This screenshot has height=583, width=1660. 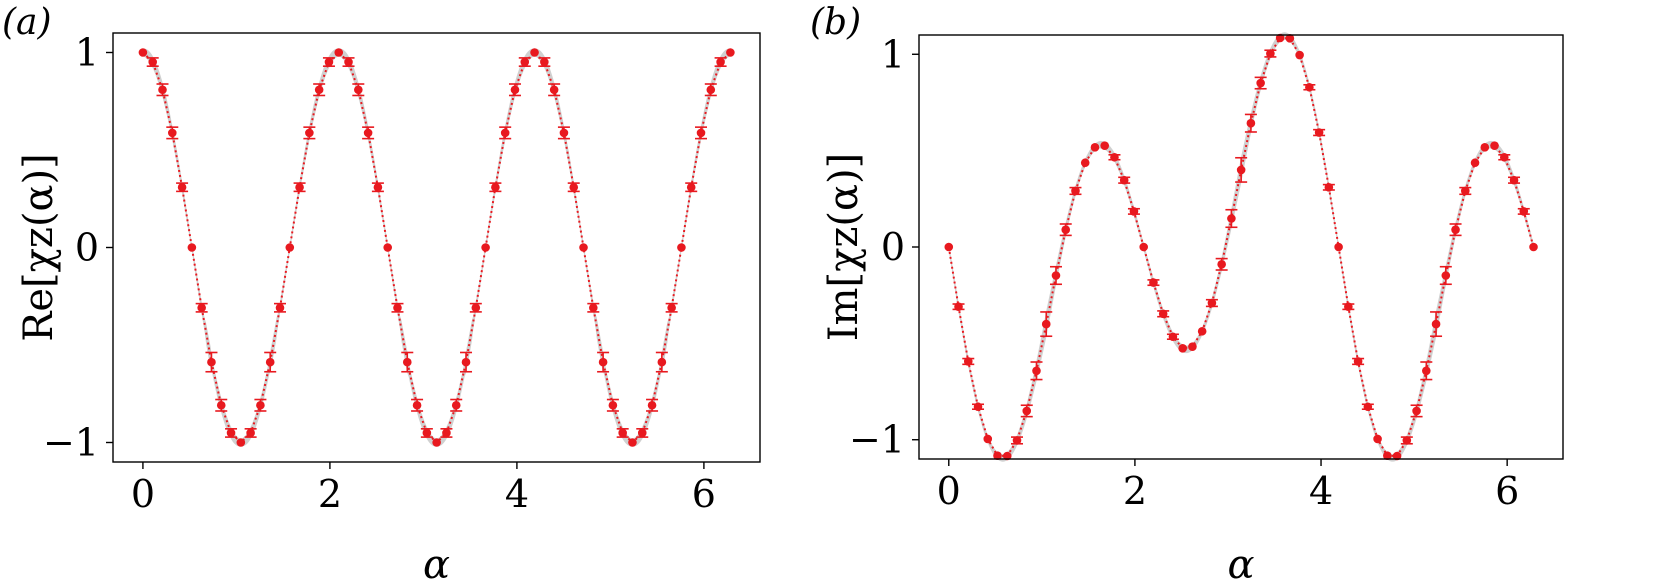 I want to click on x-tick-label: 4, so click(x=1321, y=491).